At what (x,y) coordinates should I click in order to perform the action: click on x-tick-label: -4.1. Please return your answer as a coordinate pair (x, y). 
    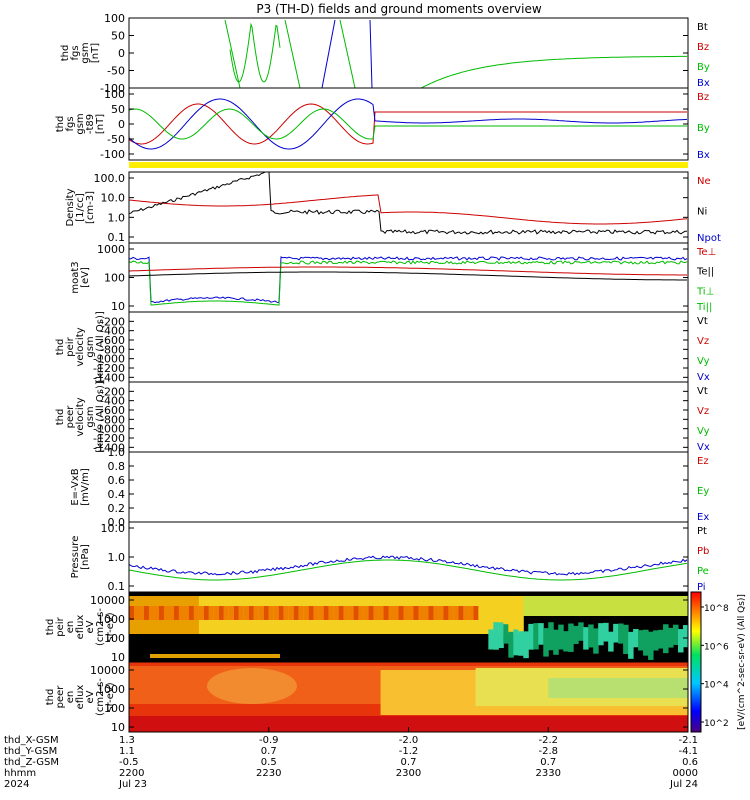
    Looking at the image, I should click on (688, 751).